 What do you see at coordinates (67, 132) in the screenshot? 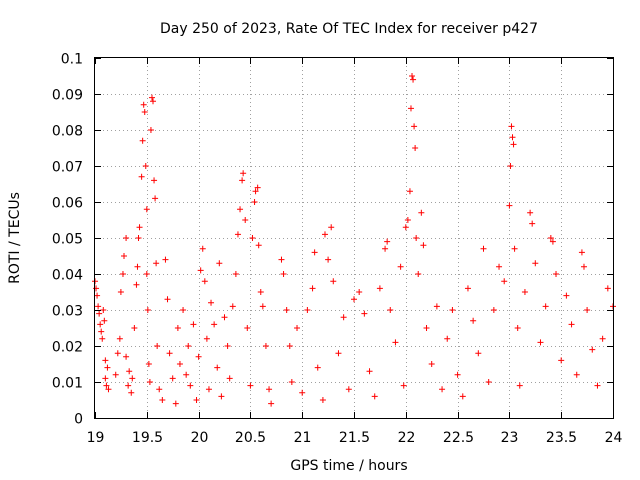
I see `y-tick-label: 0.08` at bounding box center [67, 132].